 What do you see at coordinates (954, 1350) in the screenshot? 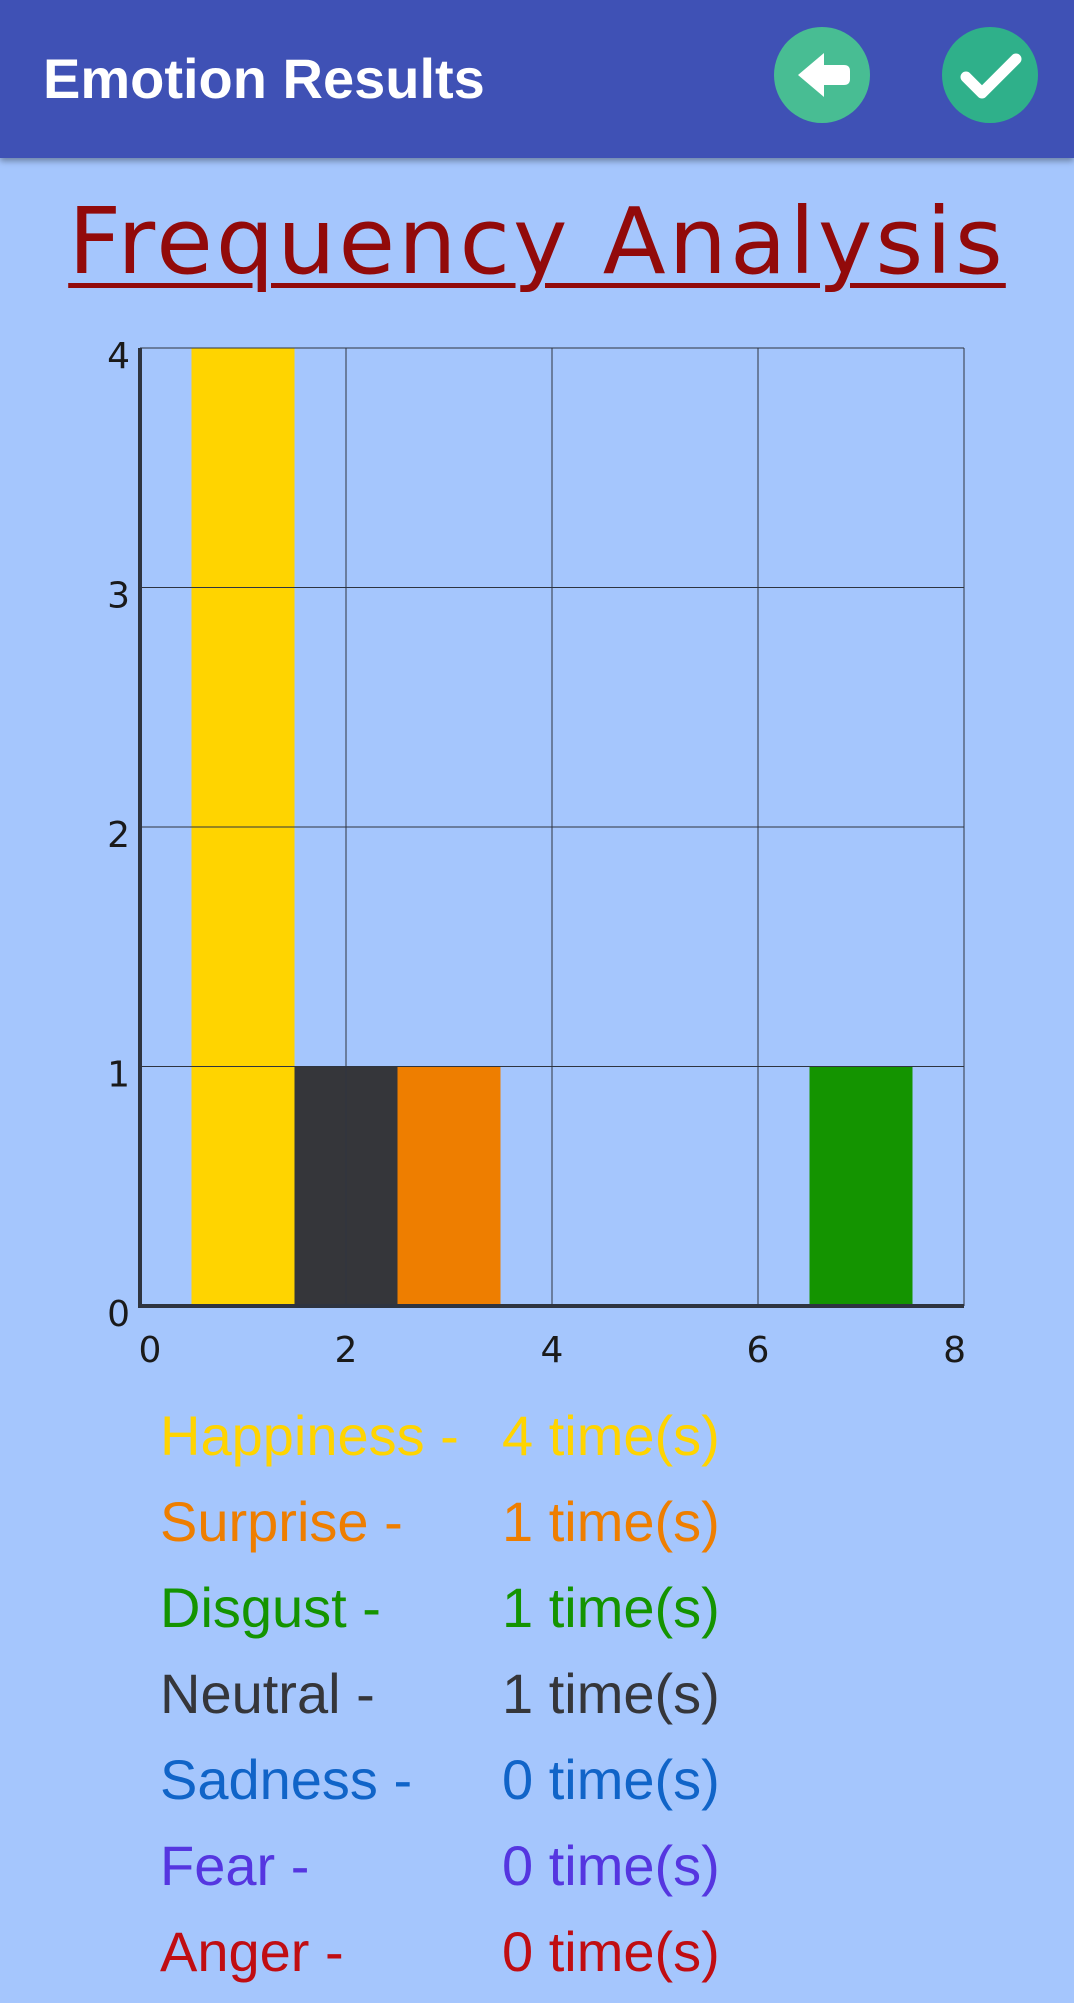
I see `x-tick-label-4: 8` at bounding box center [954, 1350].